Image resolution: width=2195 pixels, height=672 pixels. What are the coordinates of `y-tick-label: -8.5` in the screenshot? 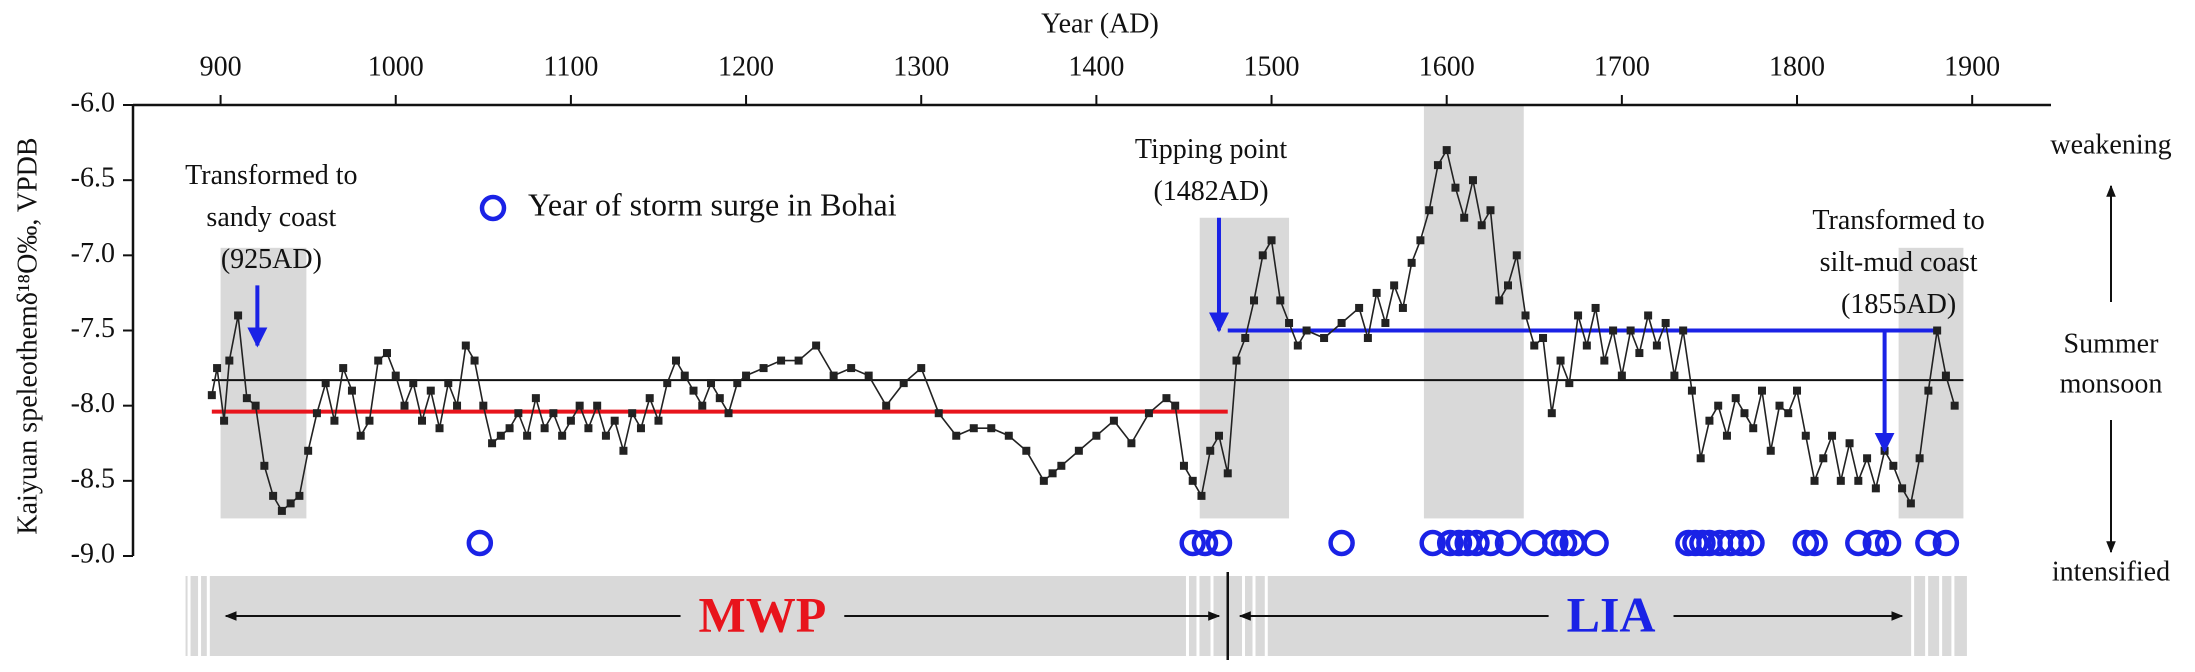 It's located at (93, 478).